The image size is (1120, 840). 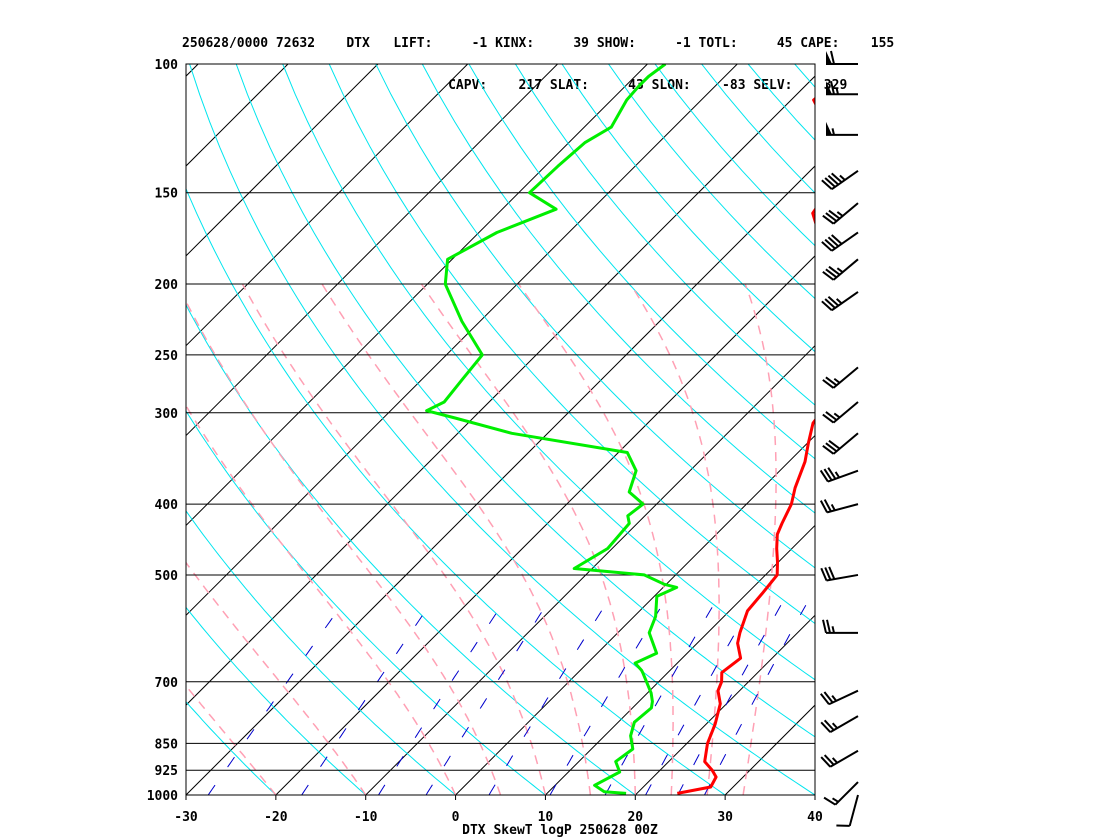 I want to click on pressure-tick-label: 150, so click(x=167, y=194).